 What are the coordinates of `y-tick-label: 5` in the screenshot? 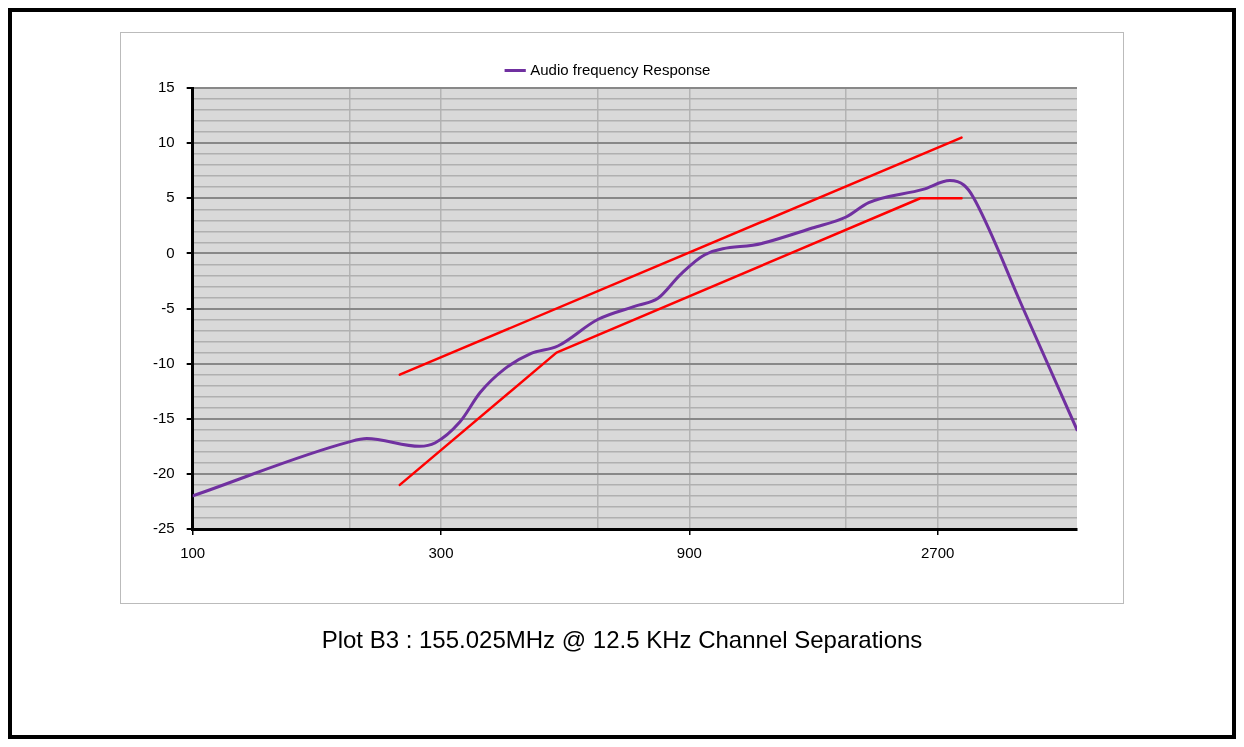 It's located at (170, 197).